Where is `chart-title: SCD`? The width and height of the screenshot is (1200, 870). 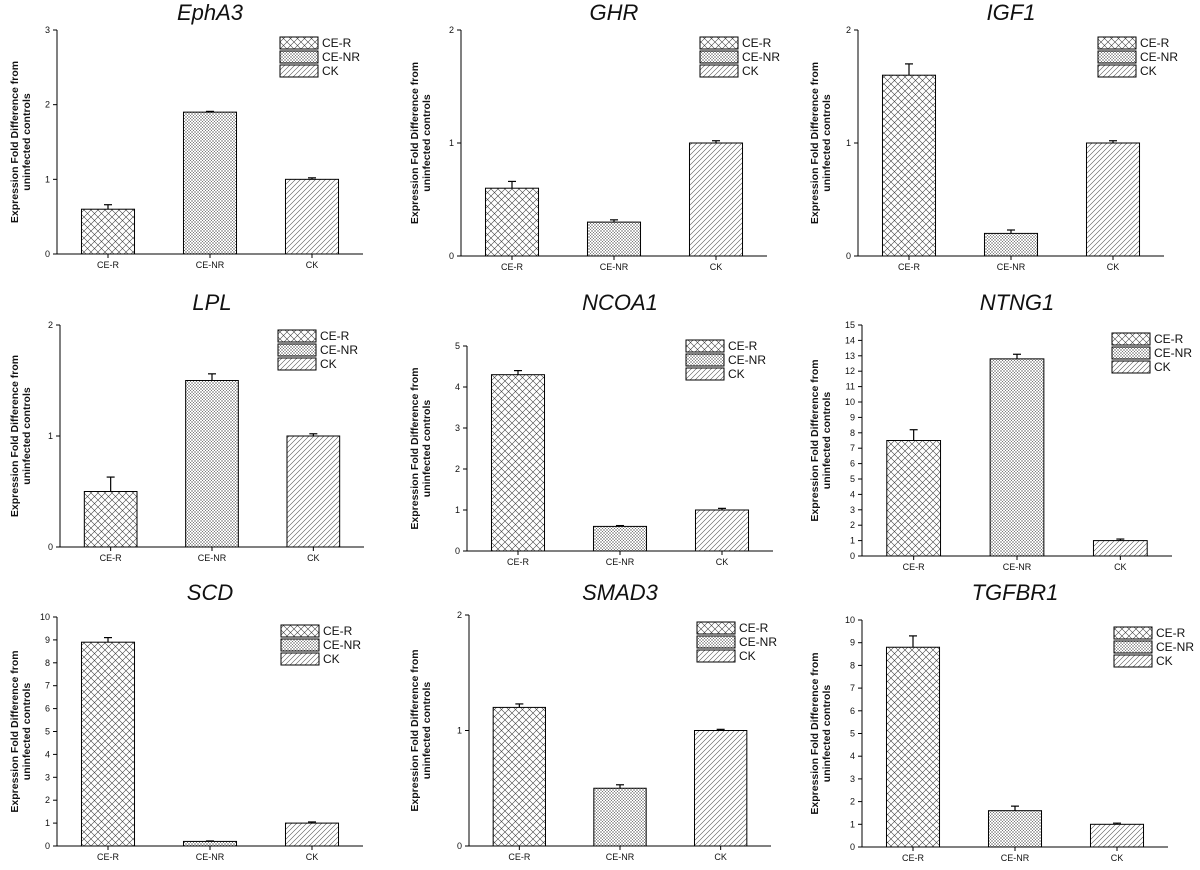
chart-title: SCD is located at coordinates (210, 592).